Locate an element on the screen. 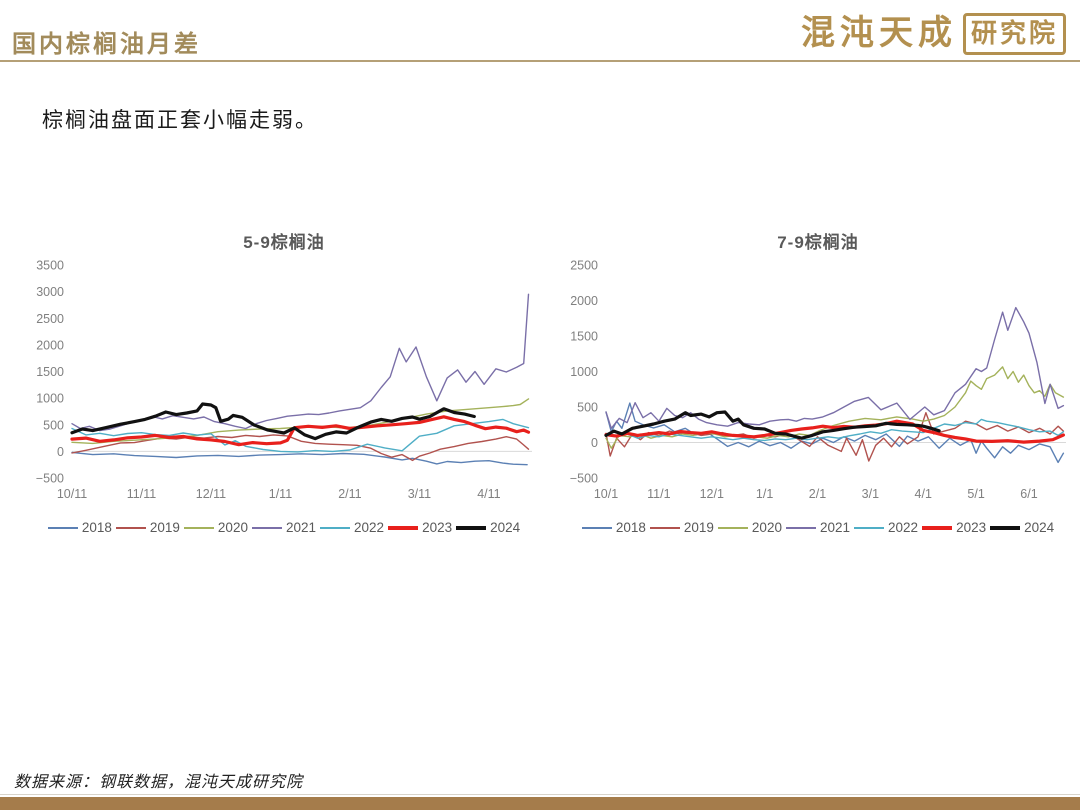 This screenshot has width=1080, height=810. x-axis-tick-label: 6/1 is located at coordinates (1028, 494).